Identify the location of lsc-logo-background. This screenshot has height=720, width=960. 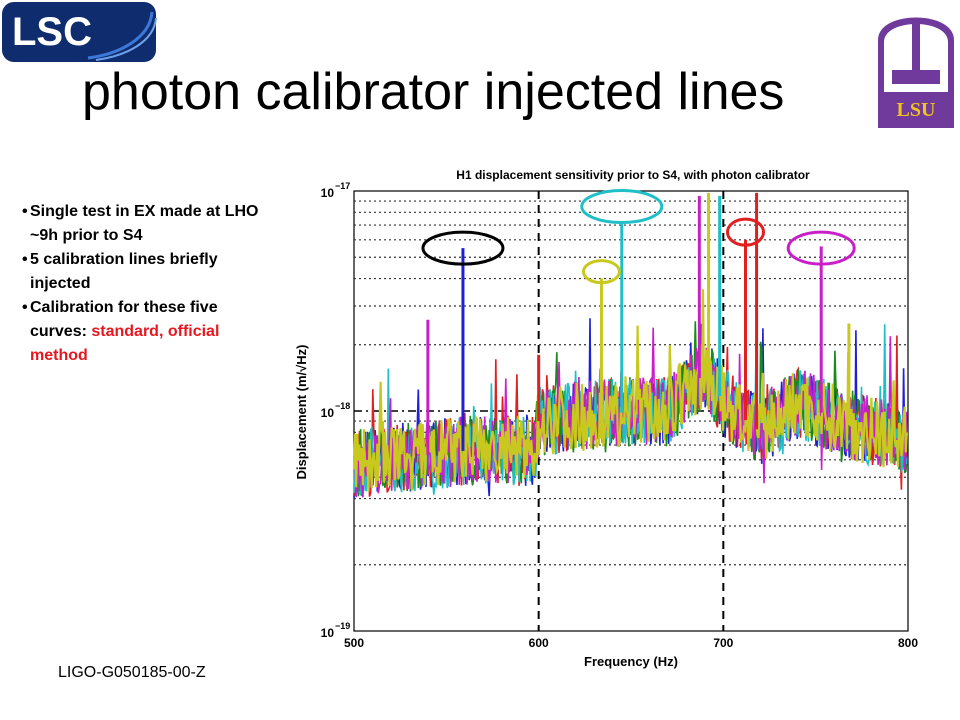
(79, 32).